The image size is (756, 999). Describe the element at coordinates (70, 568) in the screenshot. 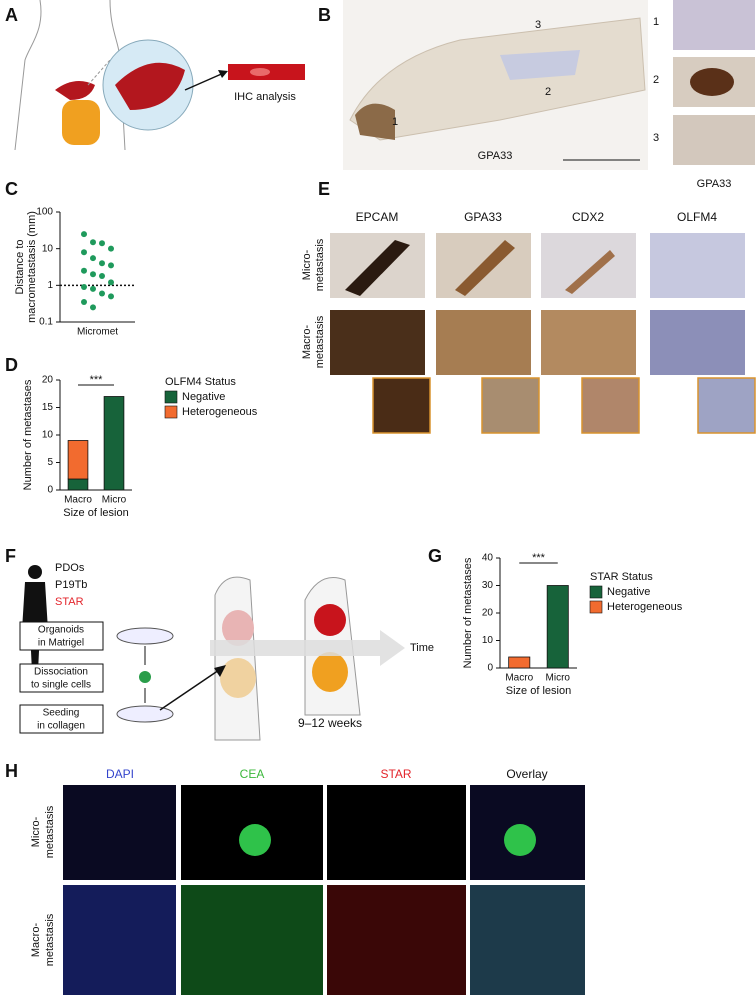

I see `model-label: PDOs` at that location.